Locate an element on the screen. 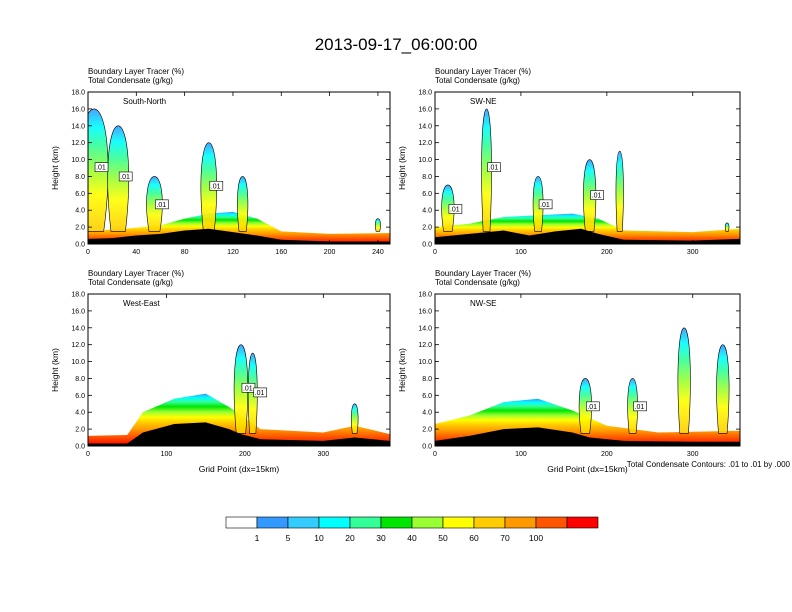  colorbar-label: 20 is located at coordinates (350, 538).